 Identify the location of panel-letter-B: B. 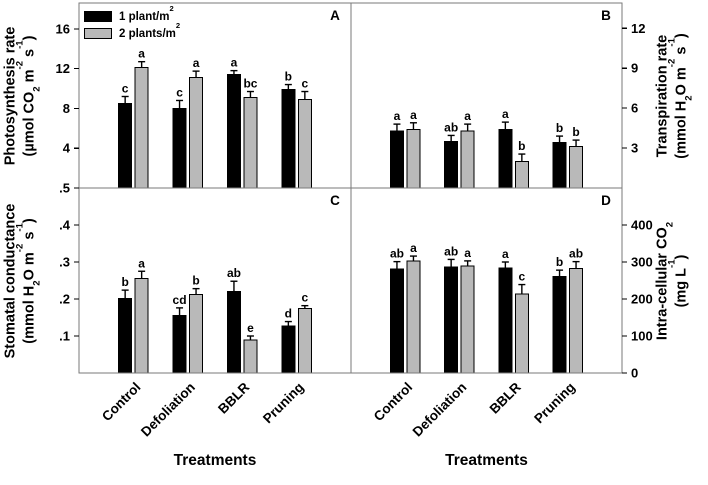
(606, 15).